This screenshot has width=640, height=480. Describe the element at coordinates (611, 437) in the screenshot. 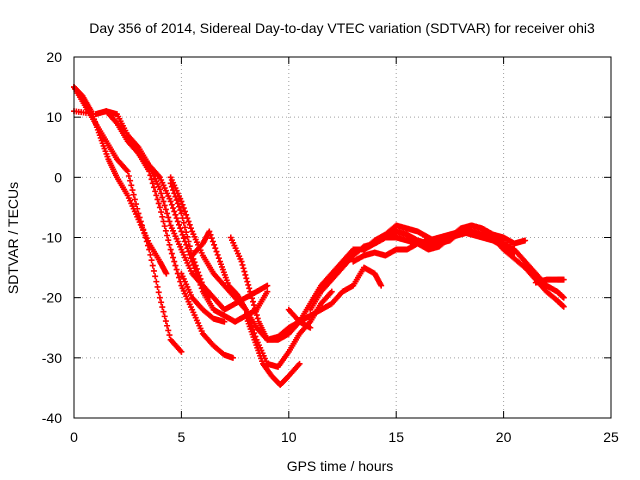

I see `x-tick-label: 25` at that location.